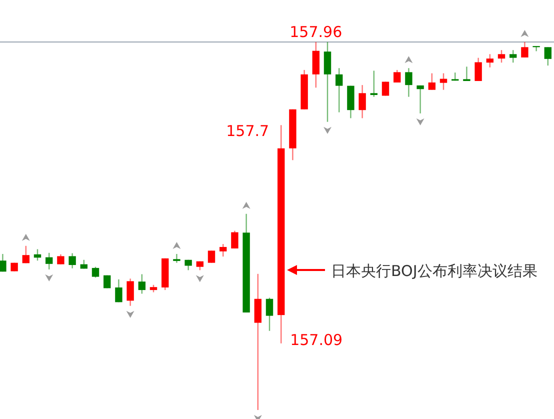  I want to click on annotation: 157.09, so click(316, 340).